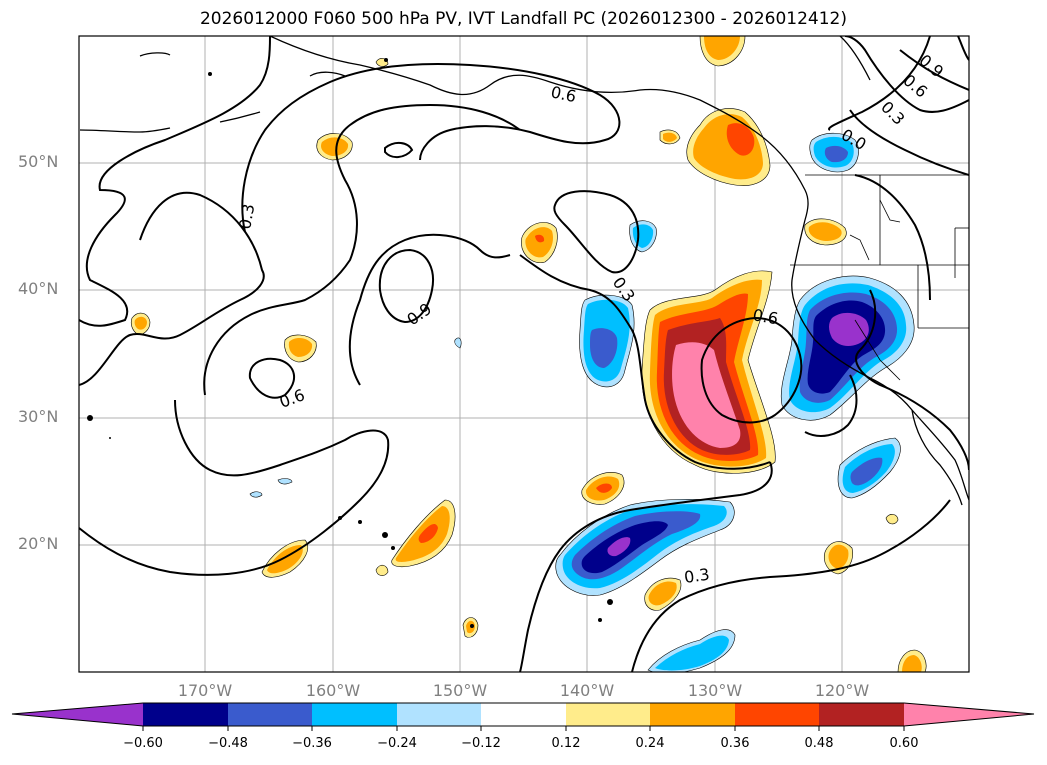 The width and height of the screenshot is (1047, 765). What do you see at coordinates (333, 690) in the screenshot?
I see `lon-label: 160°W` at bounding box center [333, 690].